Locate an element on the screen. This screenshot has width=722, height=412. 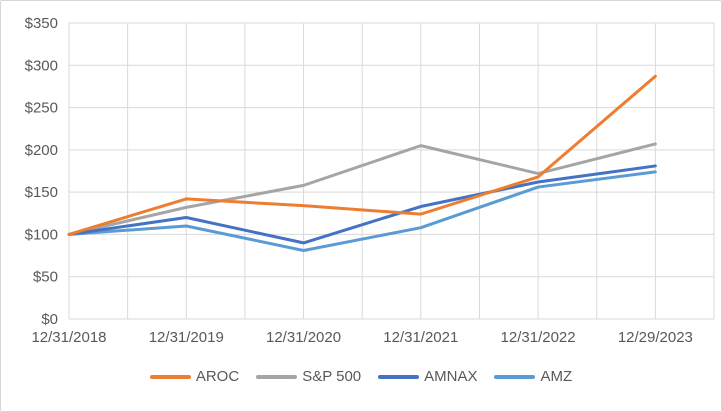
y-axis-tick-label: $350 is located at coordinates (41, 23).